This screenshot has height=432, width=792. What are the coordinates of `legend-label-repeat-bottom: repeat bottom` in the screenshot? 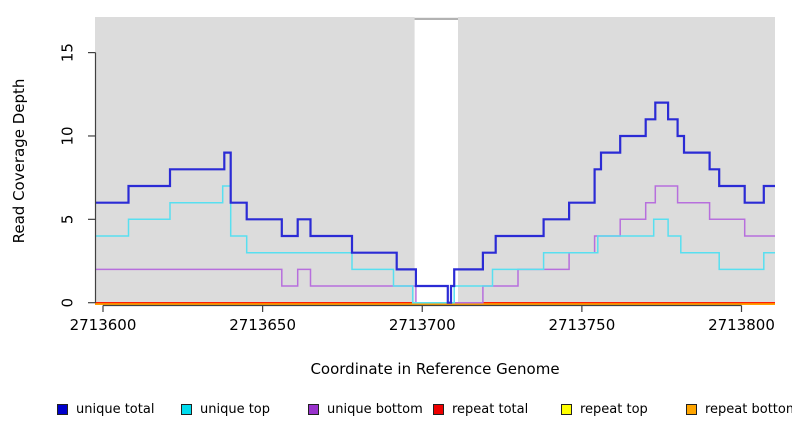 It's located at (748, 409).